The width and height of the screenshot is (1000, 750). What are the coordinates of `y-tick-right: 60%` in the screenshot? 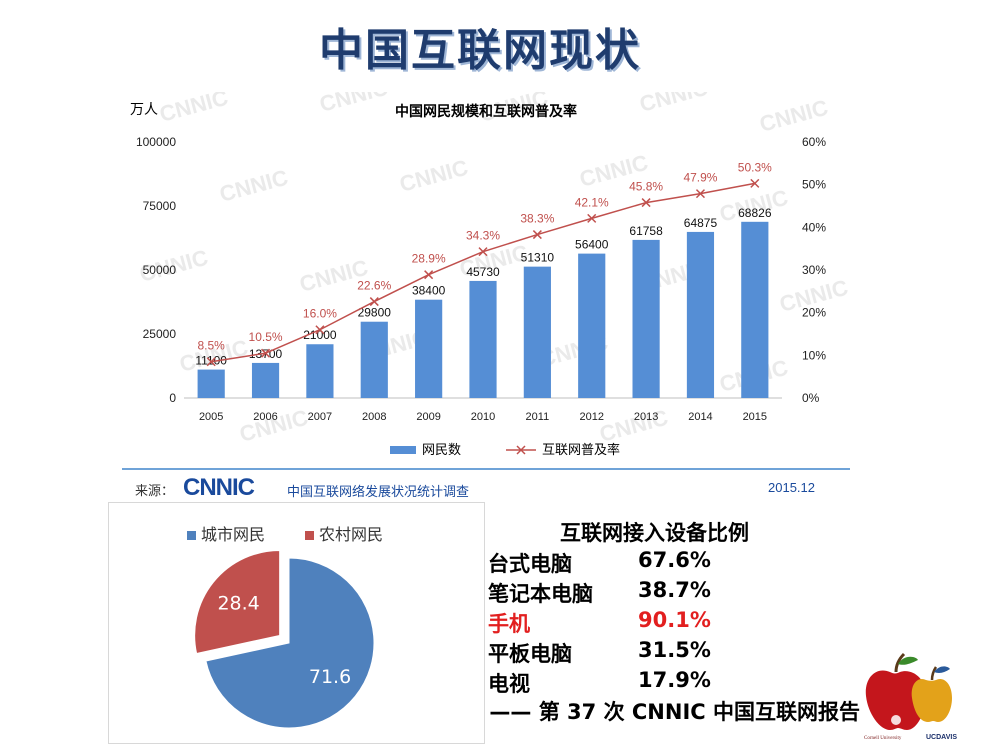 It's located at (814, 142).